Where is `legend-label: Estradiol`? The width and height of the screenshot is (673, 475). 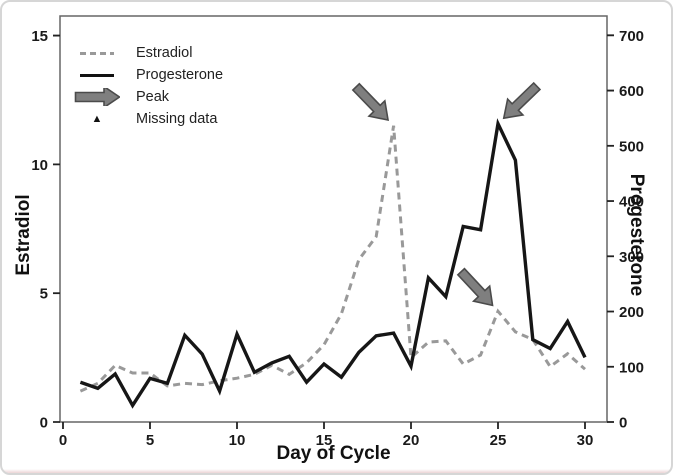 legend-label: Estradiol is located at coordinates (164, 53).